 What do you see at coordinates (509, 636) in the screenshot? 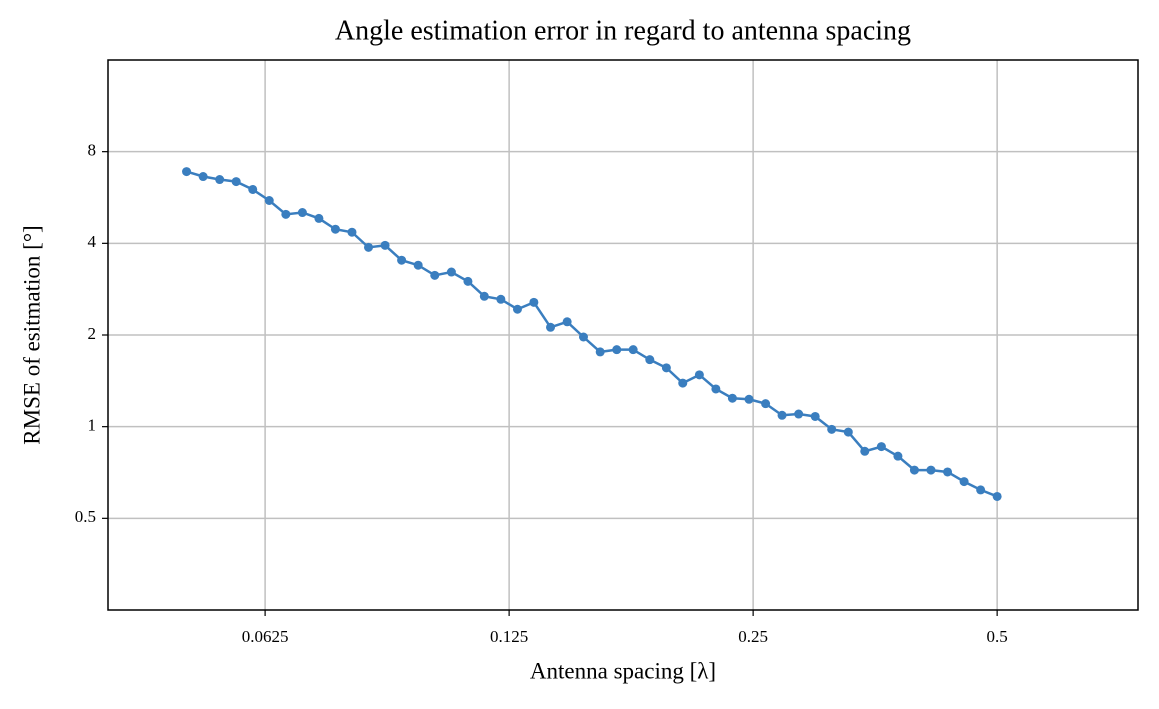
I see `x-tick-label: 0.125` at bounding box center [509, 636].